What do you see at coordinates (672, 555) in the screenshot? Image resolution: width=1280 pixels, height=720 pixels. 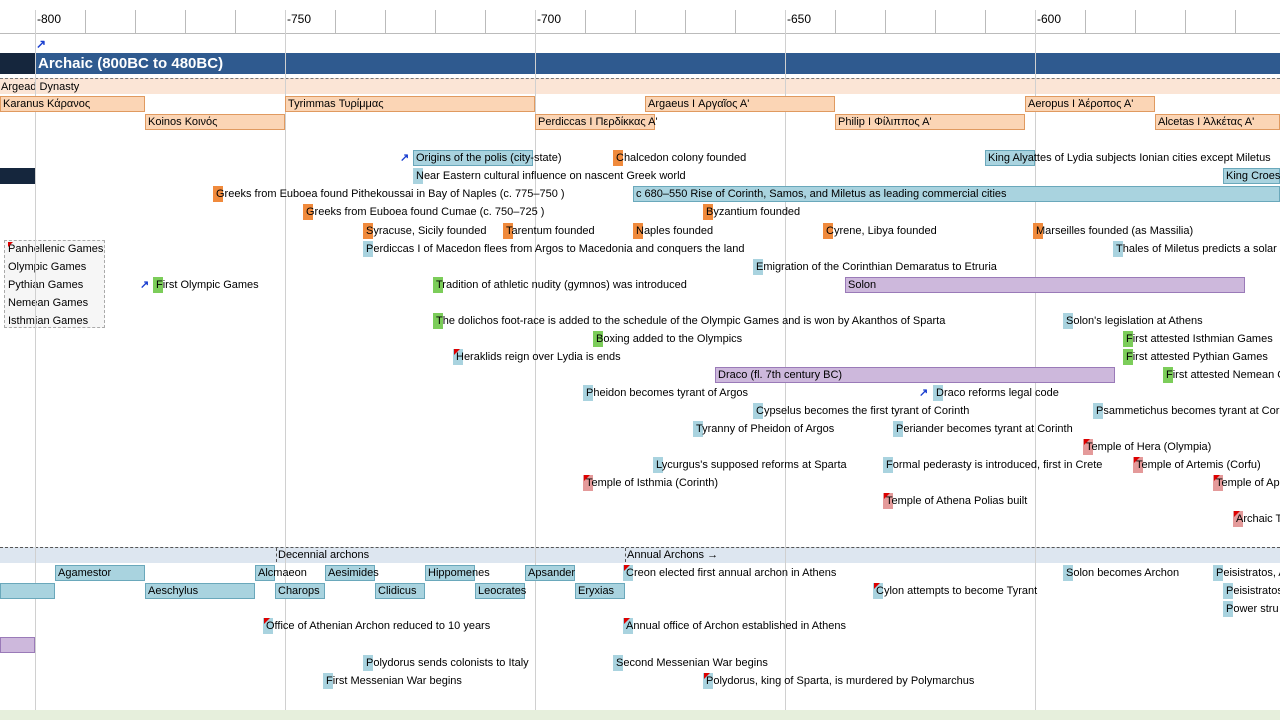 I see `band-label: Annual Archons →` at bounding box center [672, 555].